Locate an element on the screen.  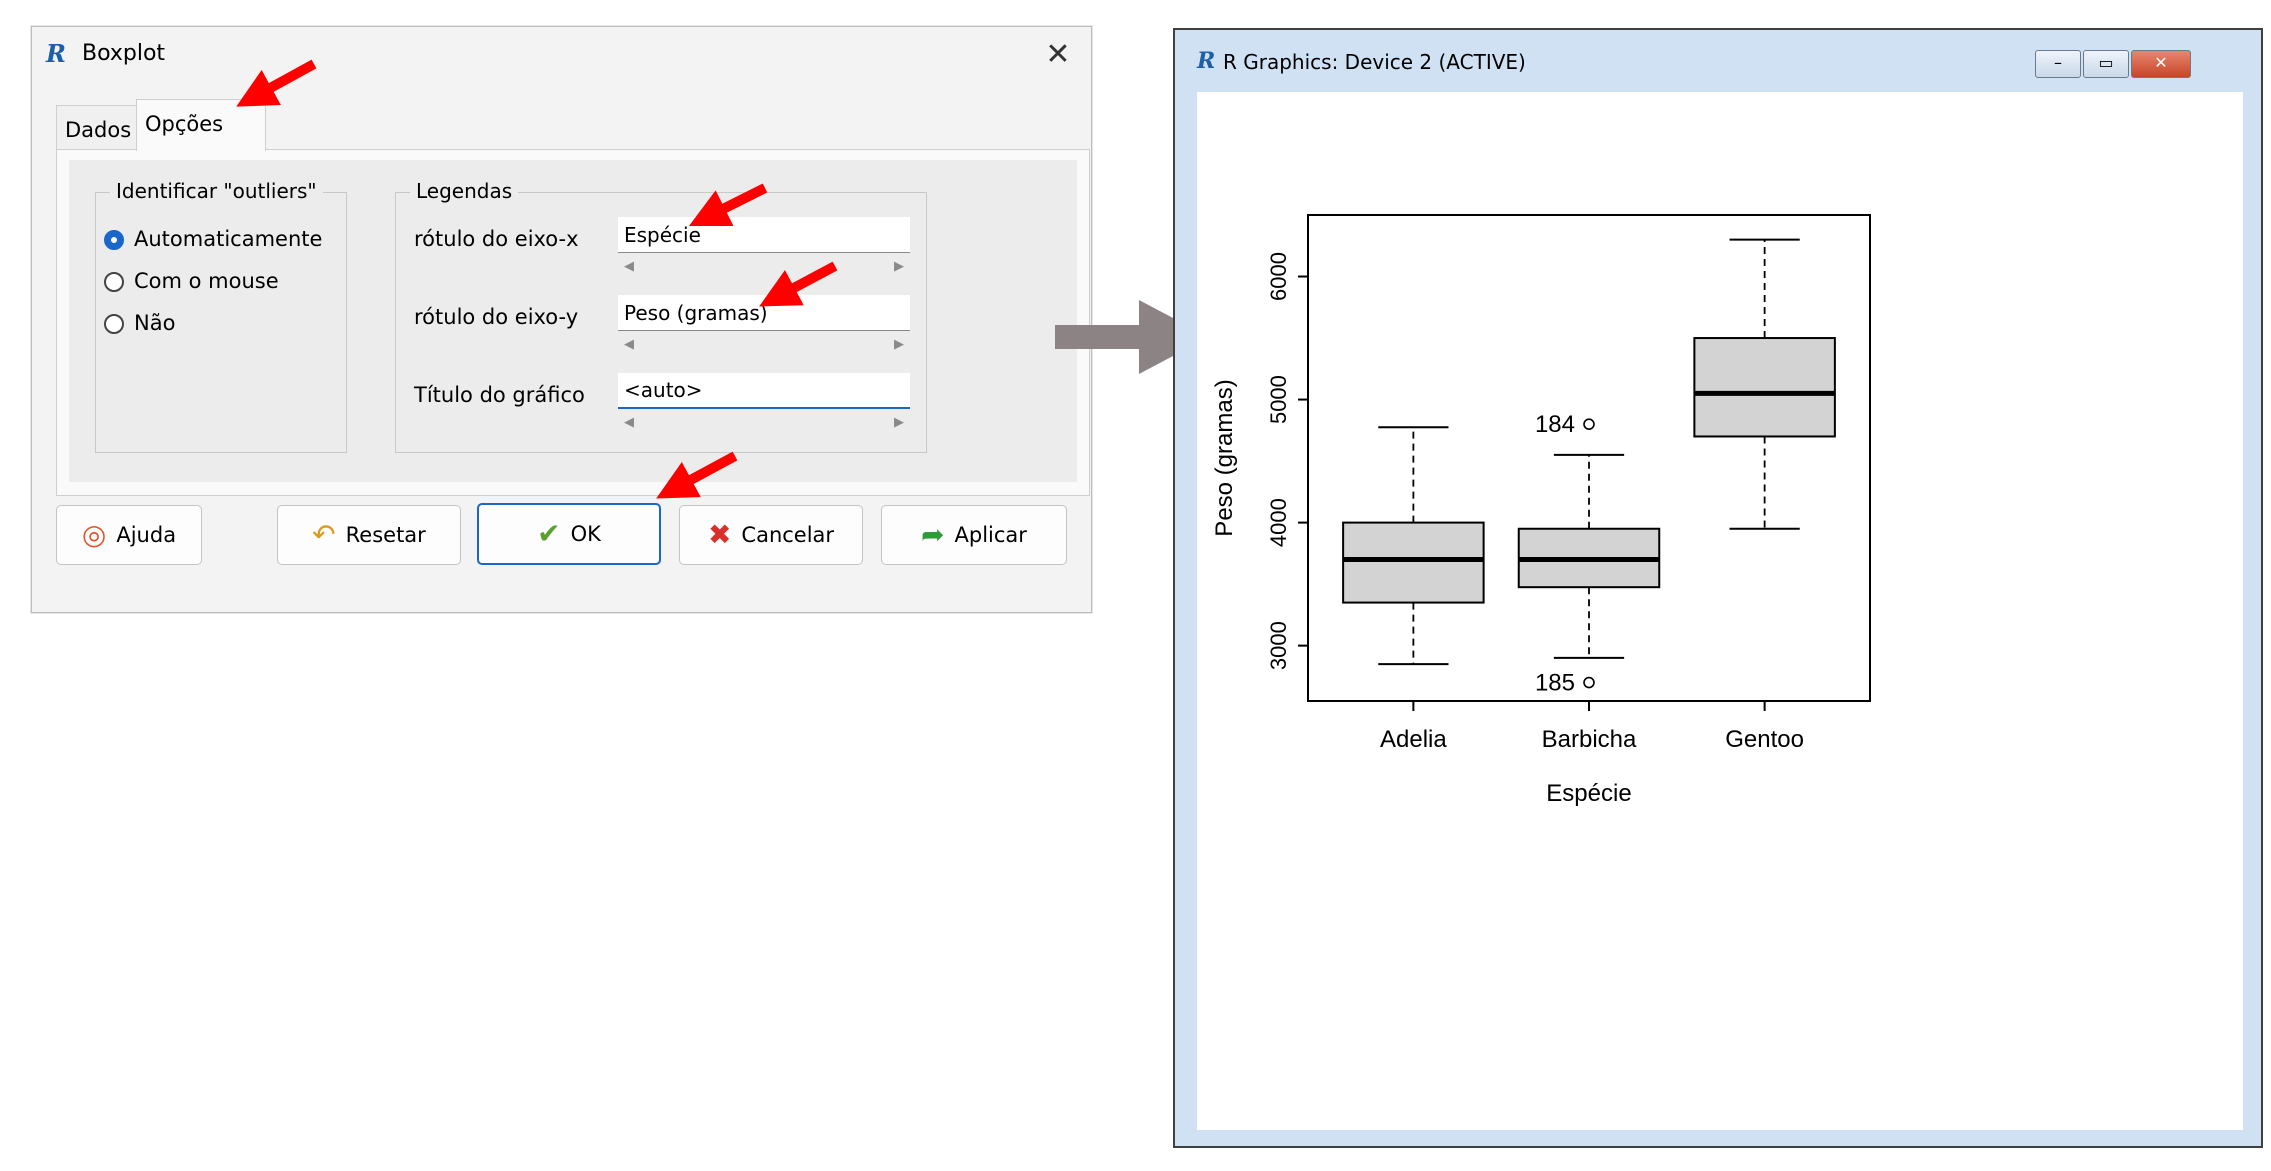
cancel-button-label: Cancelar is located at coordinates (788, 535).